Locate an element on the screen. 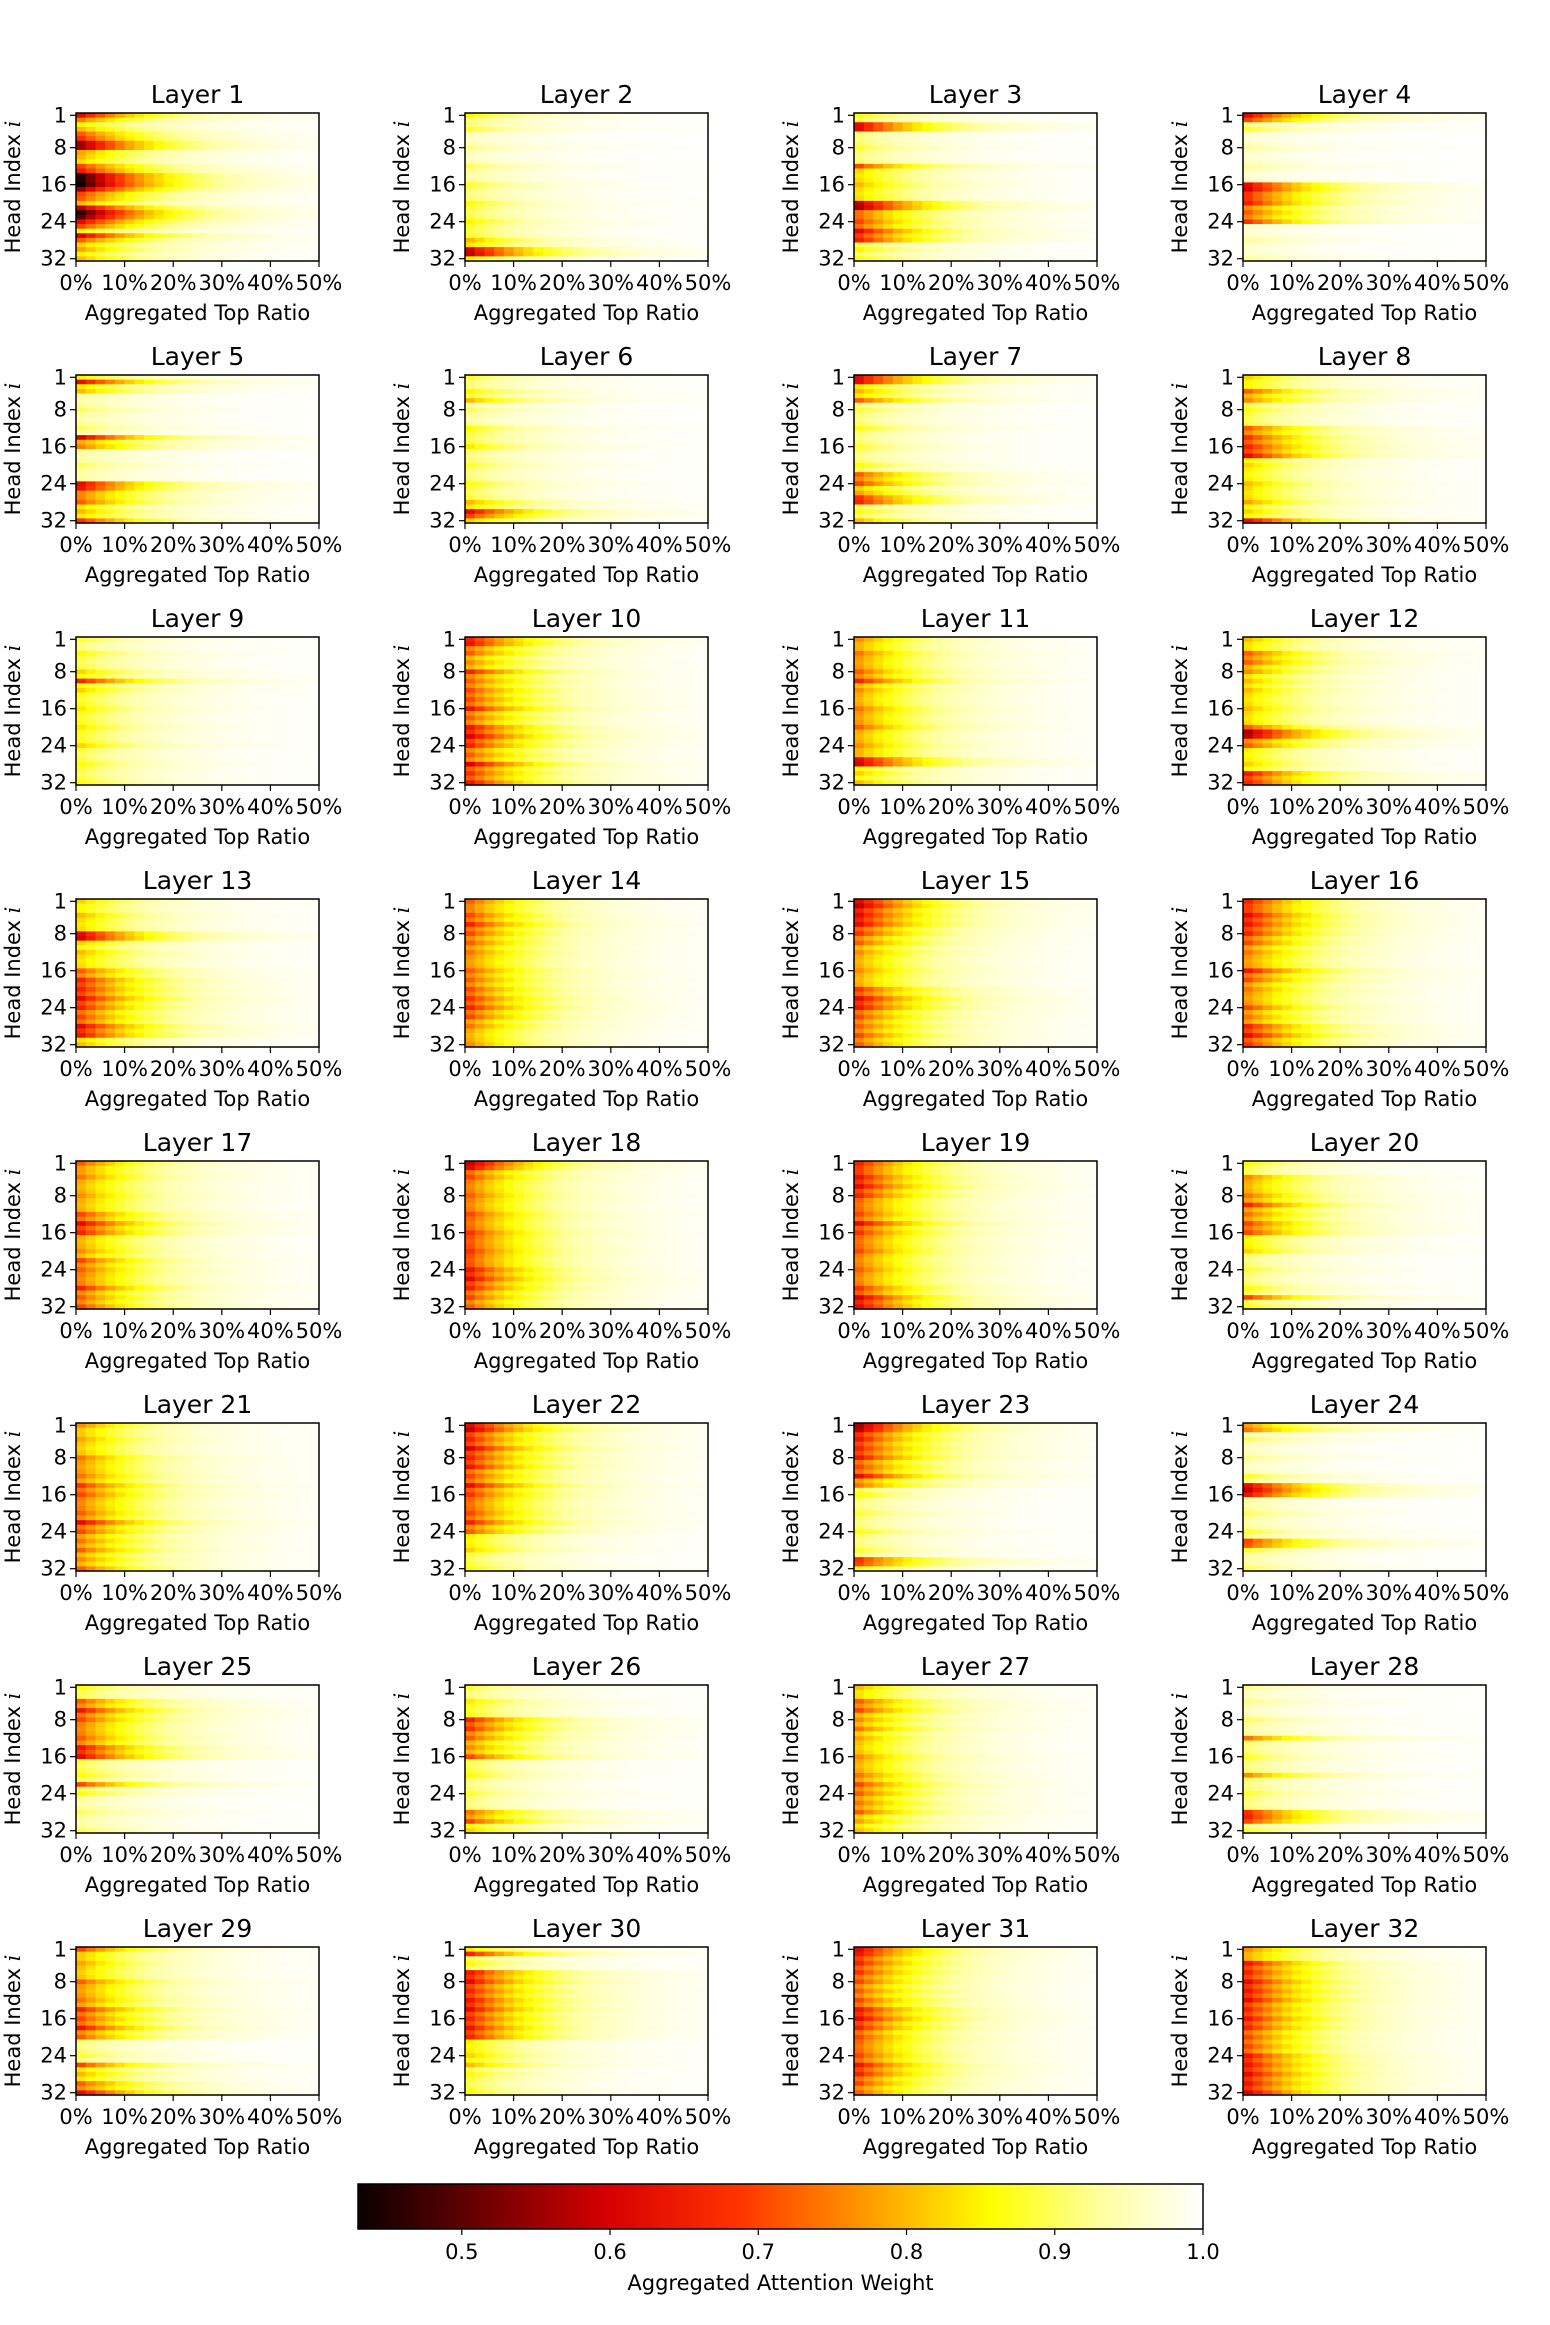  x-tick-label: 50% is located at coordinates (319, 545).